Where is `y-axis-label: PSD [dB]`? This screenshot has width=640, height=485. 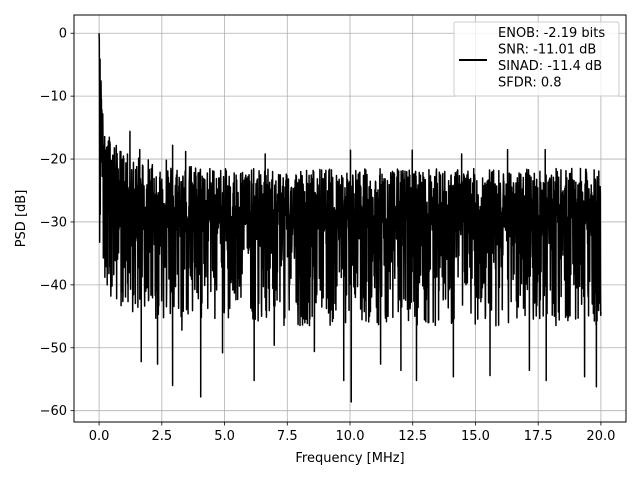
y-axis-label: PSD [dB] is located at coordinates (21, 219).